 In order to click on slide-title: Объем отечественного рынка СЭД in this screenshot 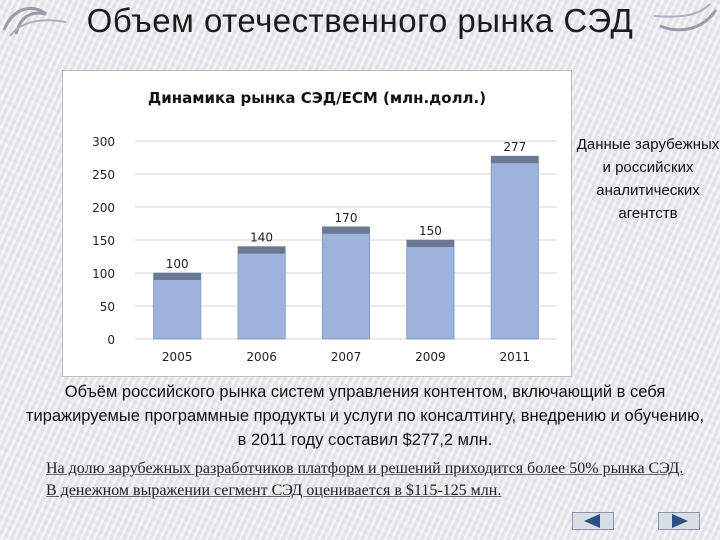, I will do `click(360, 20)`.